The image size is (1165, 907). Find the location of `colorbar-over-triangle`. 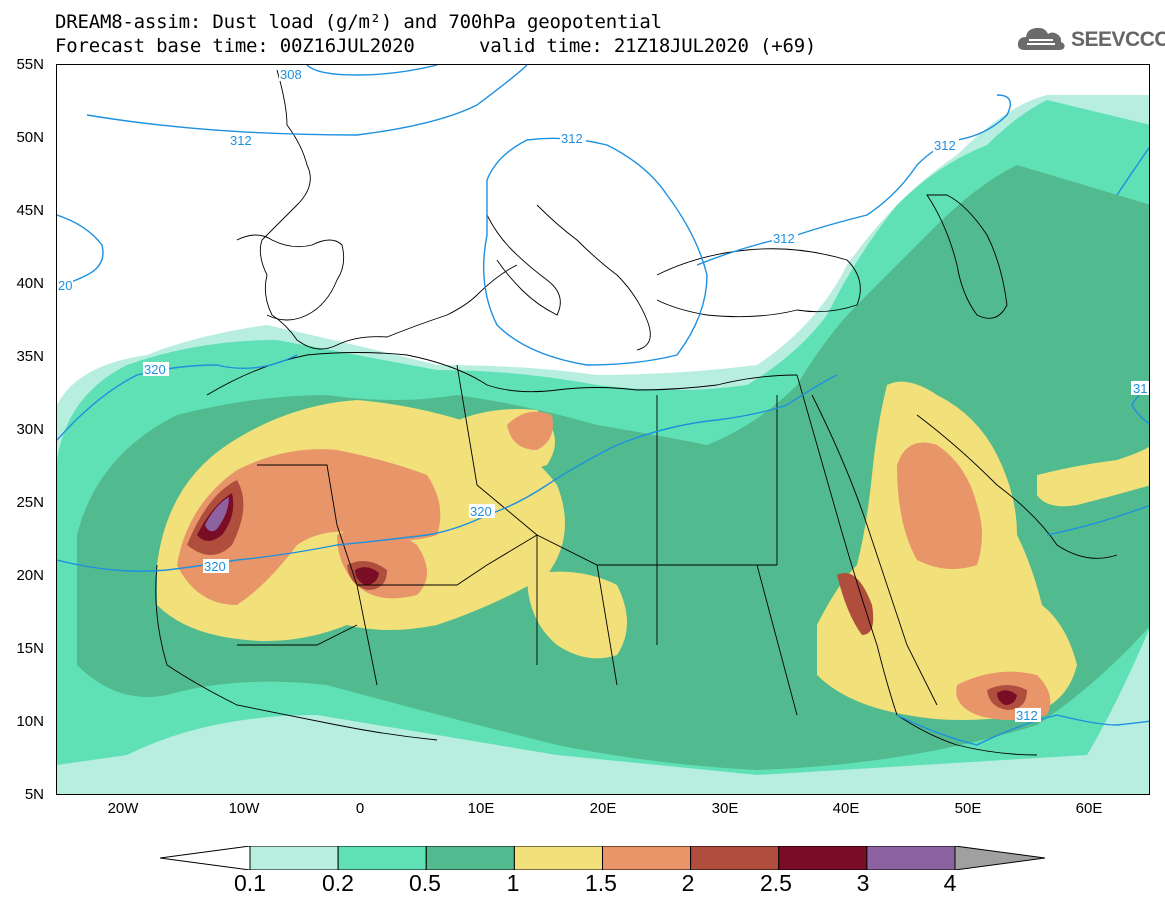

colorbar-over-triangle is located at coordinates (999, 858).